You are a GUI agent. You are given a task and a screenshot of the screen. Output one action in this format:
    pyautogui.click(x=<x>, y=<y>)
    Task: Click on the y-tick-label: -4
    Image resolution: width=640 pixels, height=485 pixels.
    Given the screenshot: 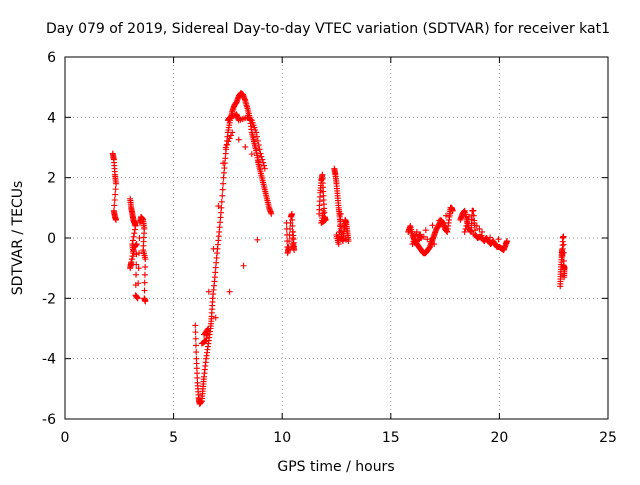 What is the action you would take?
    pyautogui.click(x=49, y=360)
    